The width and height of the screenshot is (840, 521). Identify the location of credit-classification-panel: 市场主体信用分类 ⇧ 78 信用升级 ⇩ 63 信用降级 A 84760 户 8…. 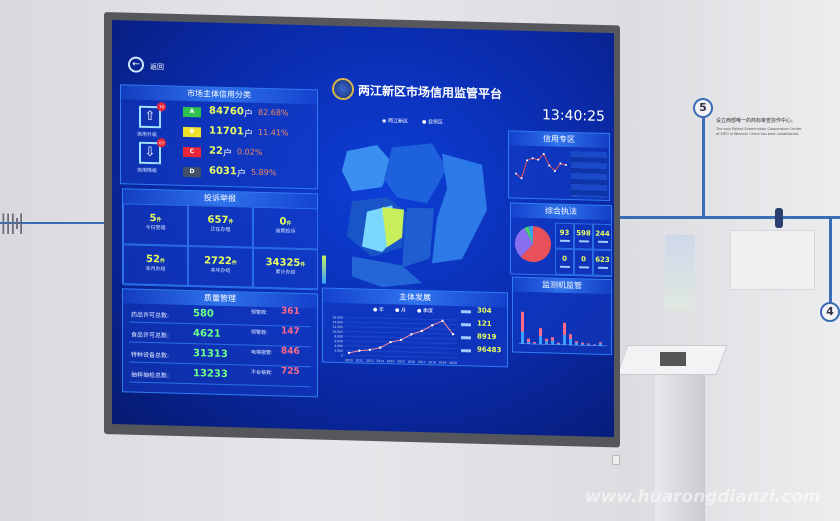
(219, 137).